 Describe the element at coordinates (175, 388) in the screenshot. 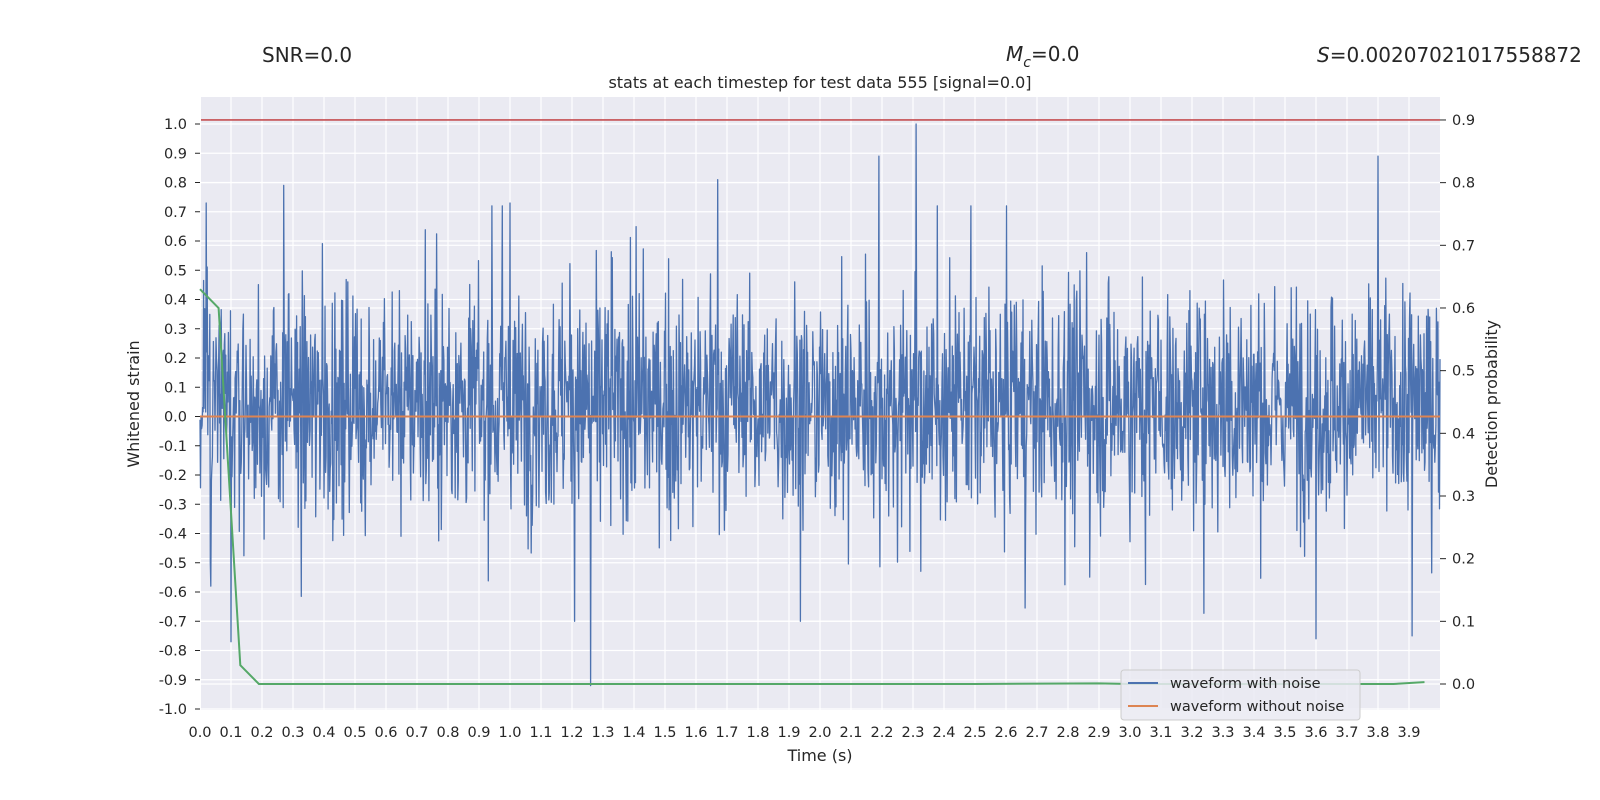

I see `y-tick-label: 0.1` at that location.